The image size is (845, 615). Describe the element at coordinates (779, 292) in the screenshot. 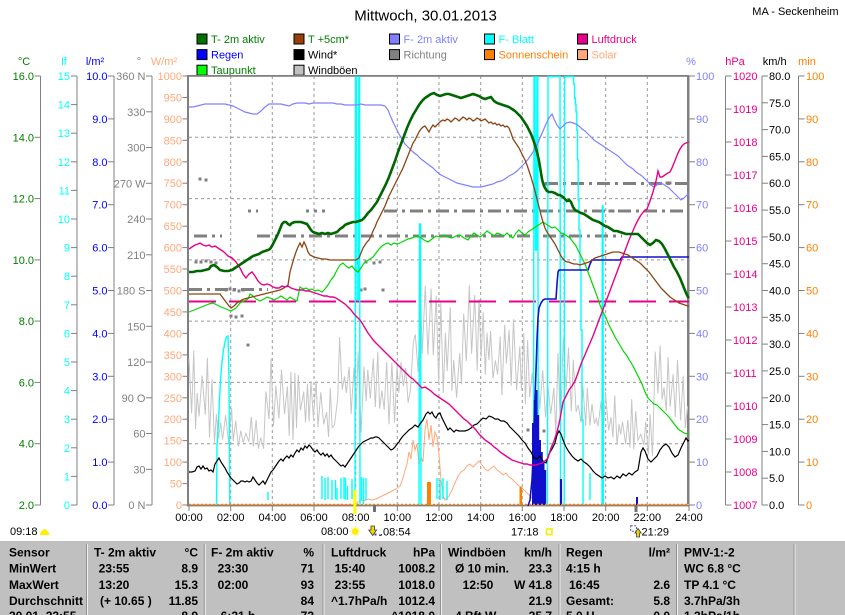

I see `svg-text: 40.0` at that location.